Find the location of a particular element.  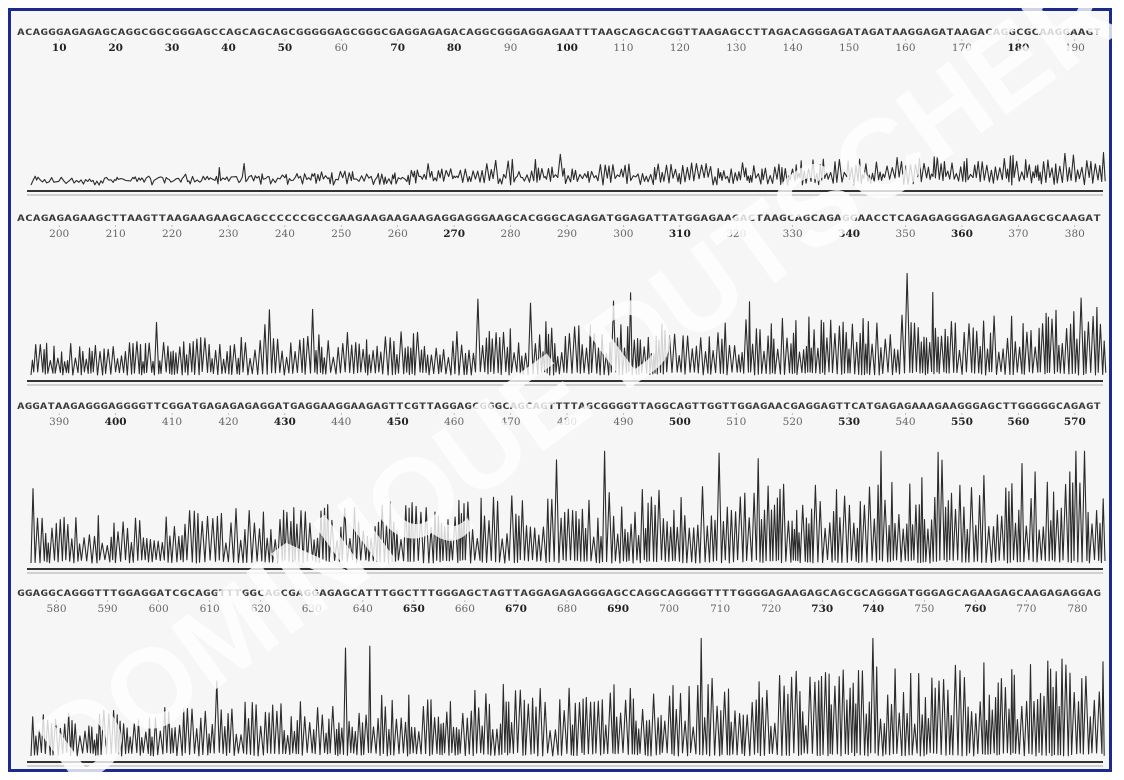

tick-label: 230 is located at coordinates (228, 234).